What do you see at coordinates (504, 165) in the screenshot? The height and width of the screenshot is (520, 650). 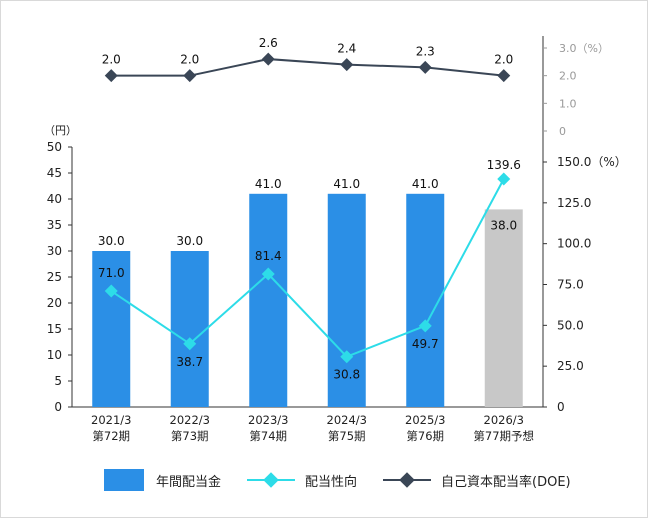 I see `payout-ratio-label: 139.6` at bounding box center [504, 165].